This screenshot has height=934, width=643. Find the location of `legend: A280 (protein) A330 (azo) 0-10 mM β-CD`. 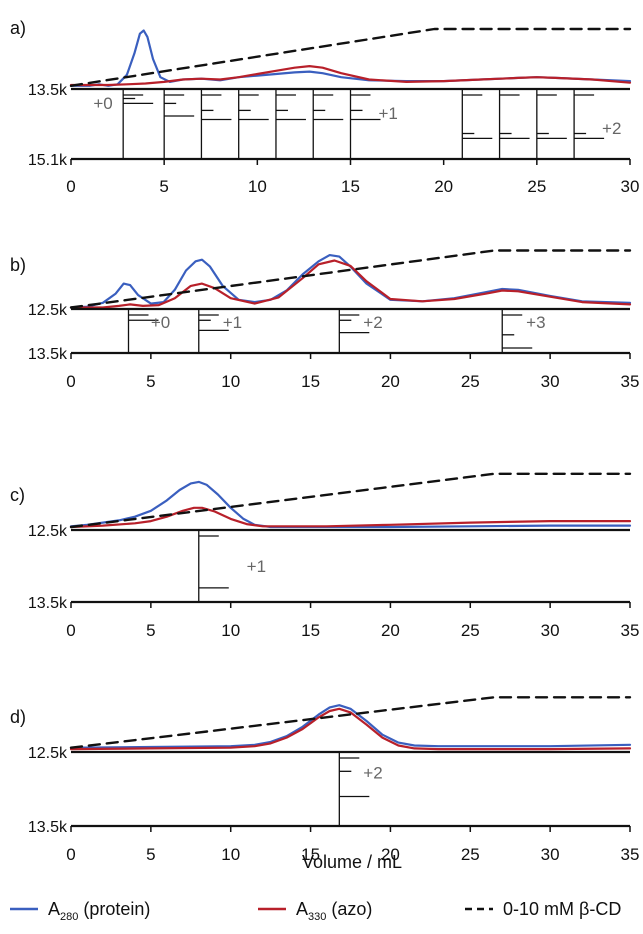

legend: A280 (protein) A330 (azo) 0-10 mM β-CD is located at coordinates (315, 911).